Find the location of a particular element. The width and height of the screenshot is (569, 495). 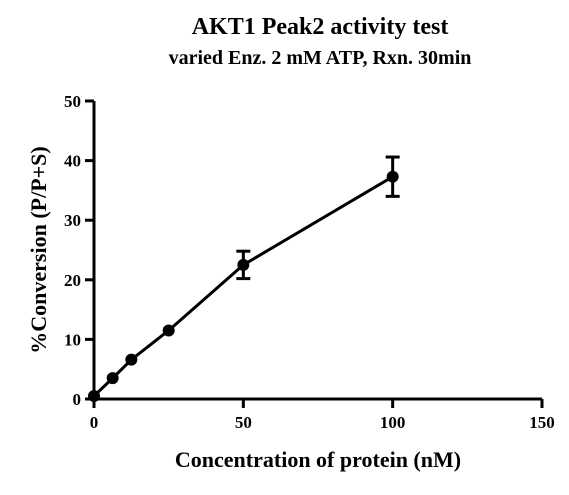

y-tick-label: 50 is located at coordinates (72, 101).